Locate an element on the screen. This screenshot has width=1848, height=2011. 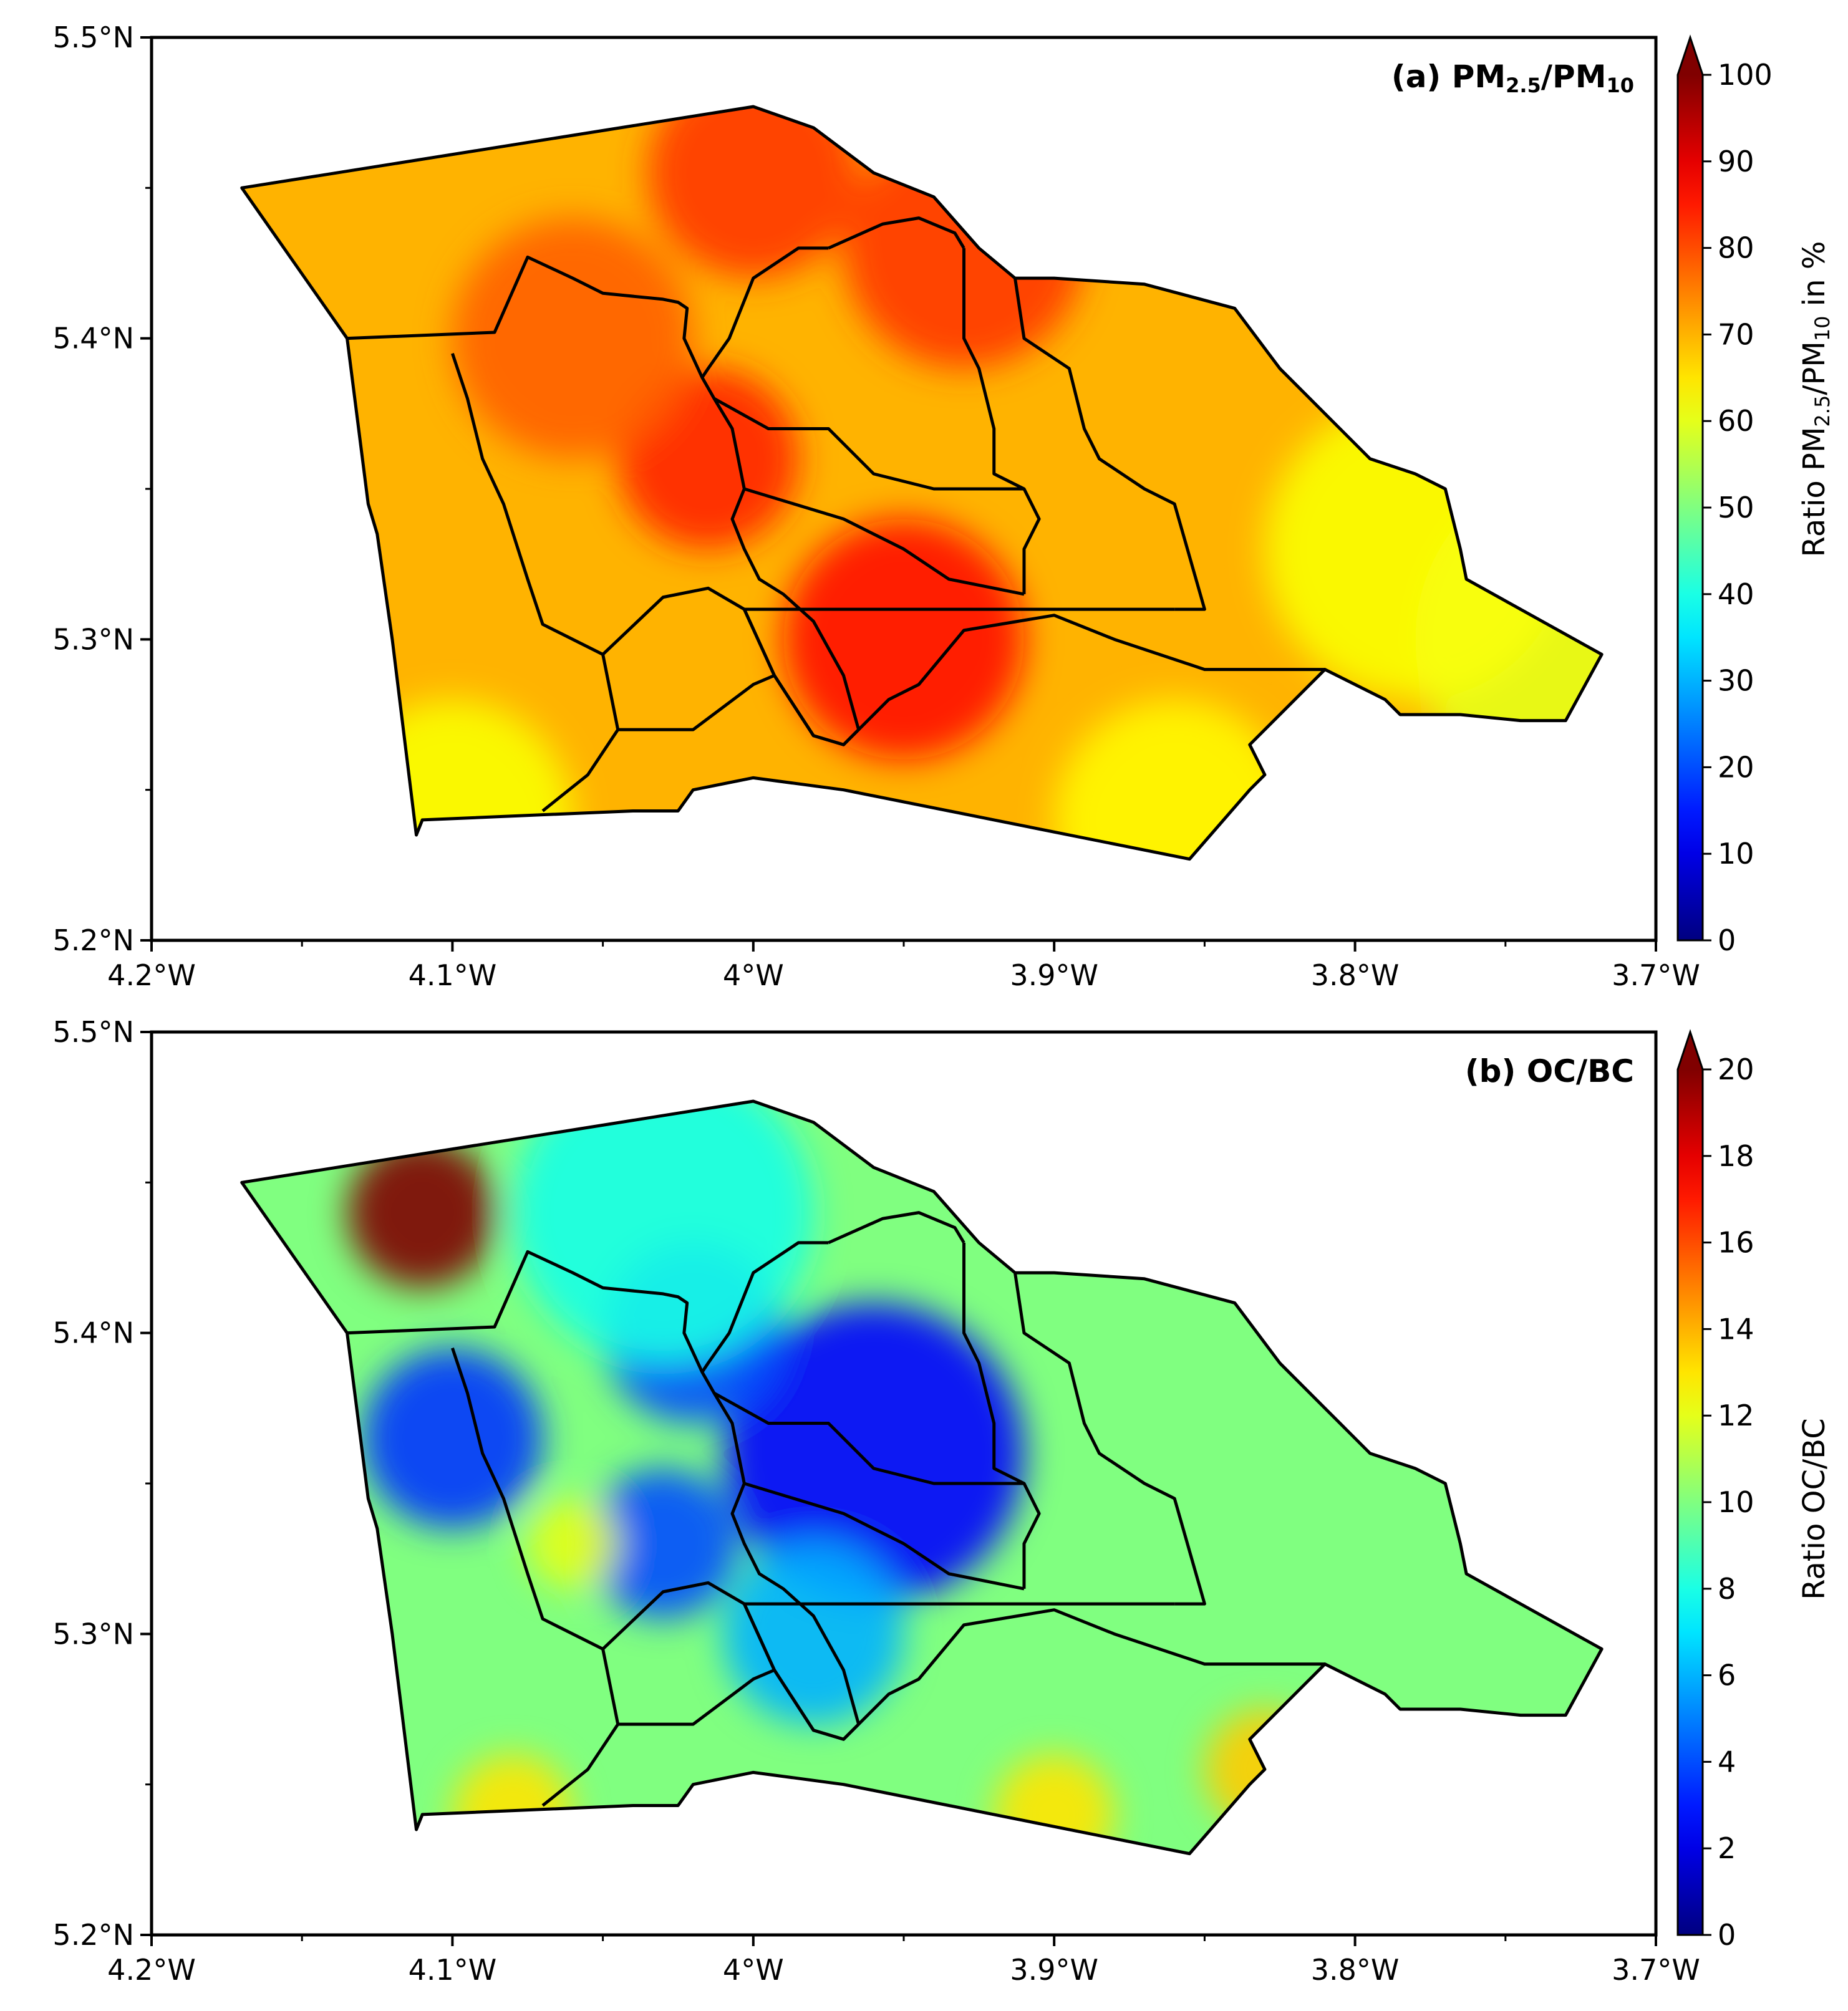
colorbar-tick-label: 14 is located at coordinates (1736, 1329).